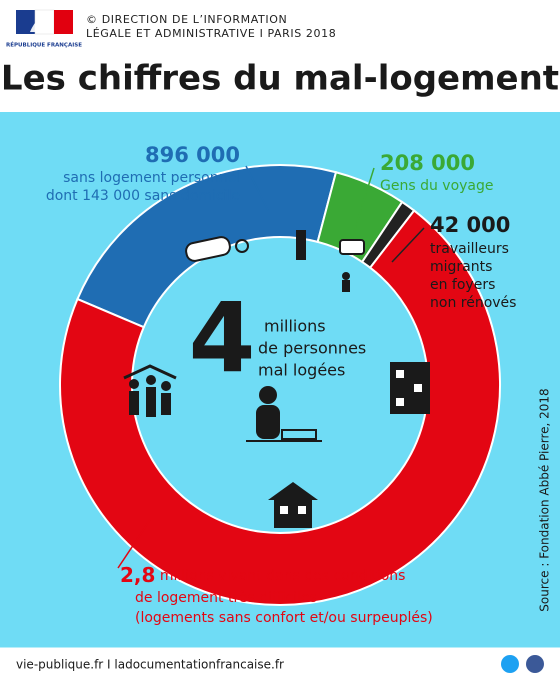  Describe the element at coordinates (410, 388) in the screenshot. I see `icon-building` at that location.